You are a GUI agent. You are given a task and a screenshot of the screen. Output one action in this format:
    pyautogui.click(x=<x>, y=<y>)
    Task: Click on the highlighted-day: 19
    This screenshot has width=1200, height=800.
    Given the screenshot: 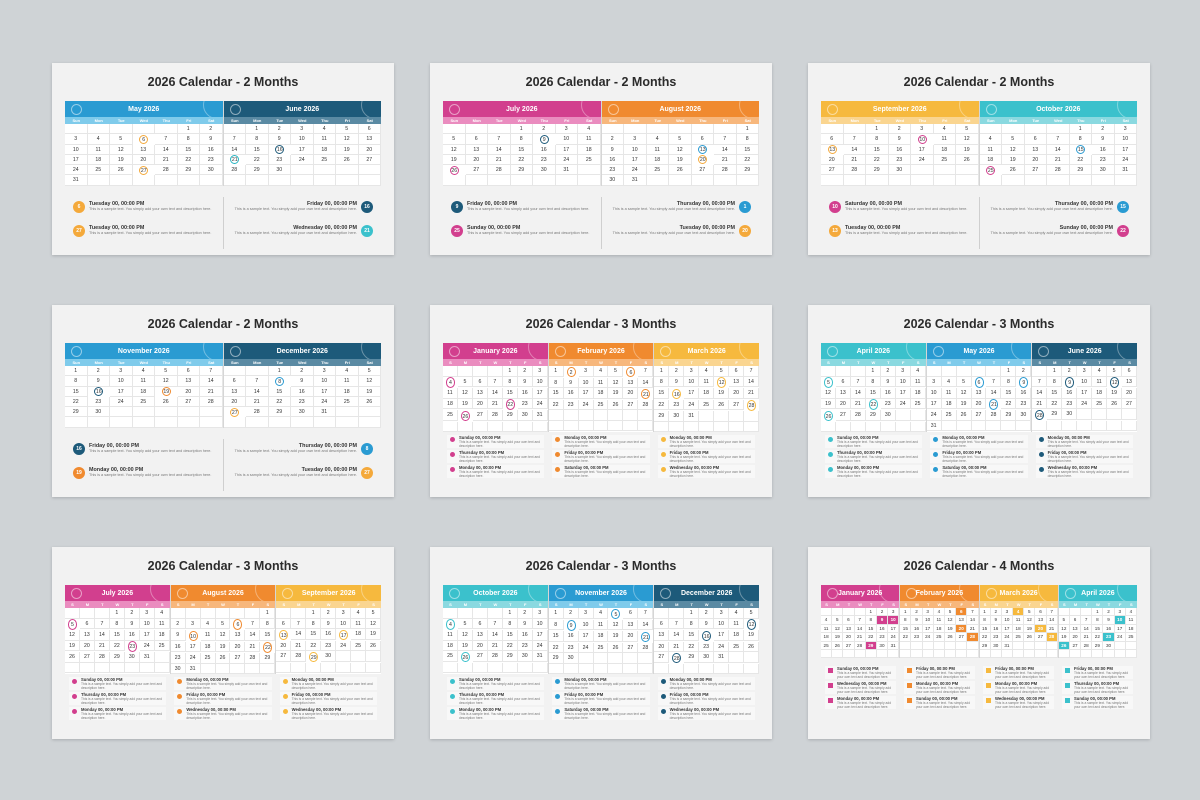 What is the action you would take?
    pyautogui.click(x=166, y=392)
    